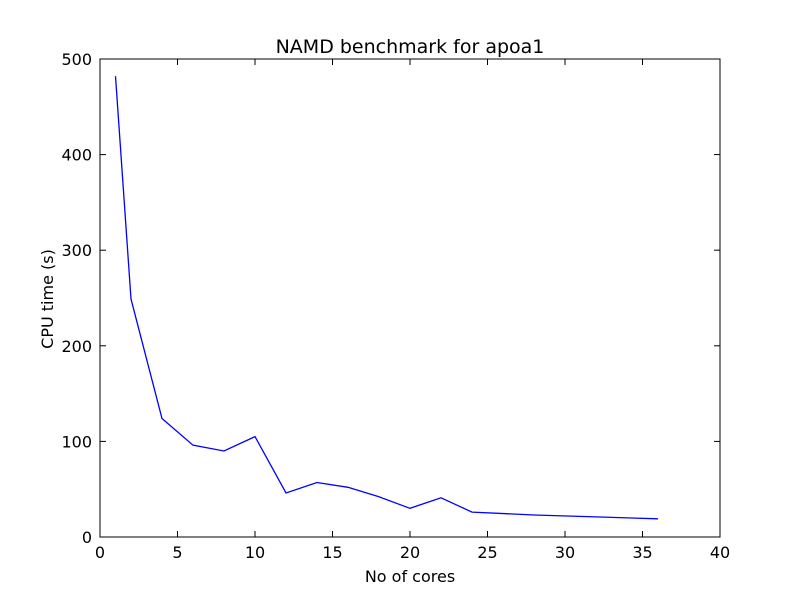 The height and width of the screenshot is (597, 800). I want to click on x-tick-label: 20, so click(410, 552).